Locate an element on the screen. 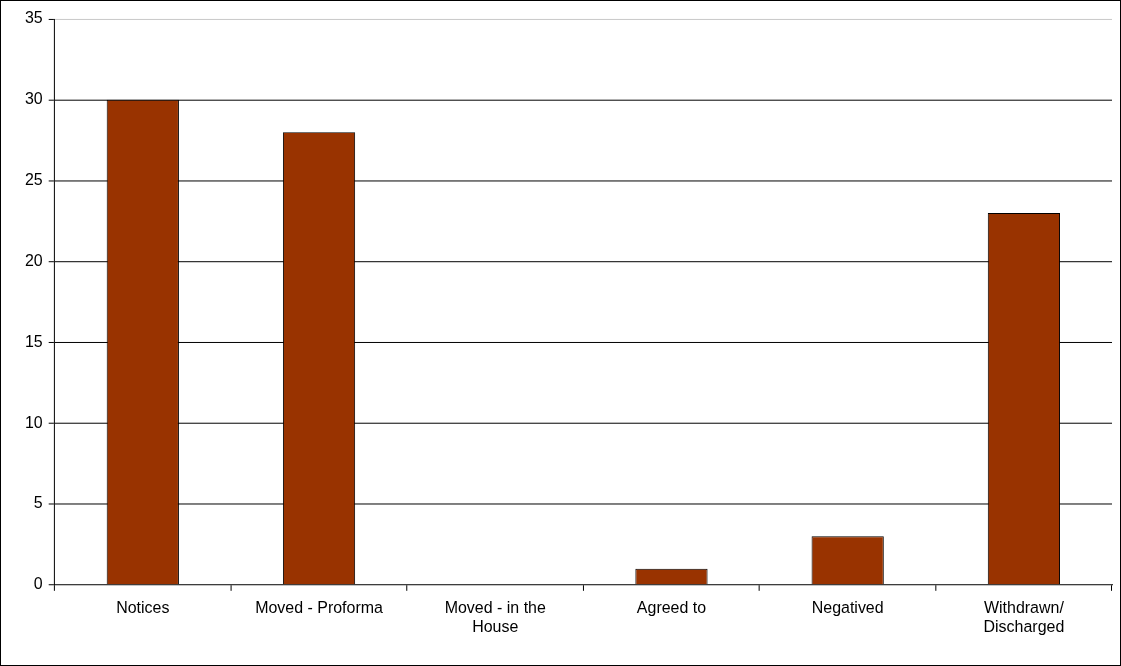 This screenshot has width=1121, height=666. x-tick-label: Notices is located at coordinates (143, 607).